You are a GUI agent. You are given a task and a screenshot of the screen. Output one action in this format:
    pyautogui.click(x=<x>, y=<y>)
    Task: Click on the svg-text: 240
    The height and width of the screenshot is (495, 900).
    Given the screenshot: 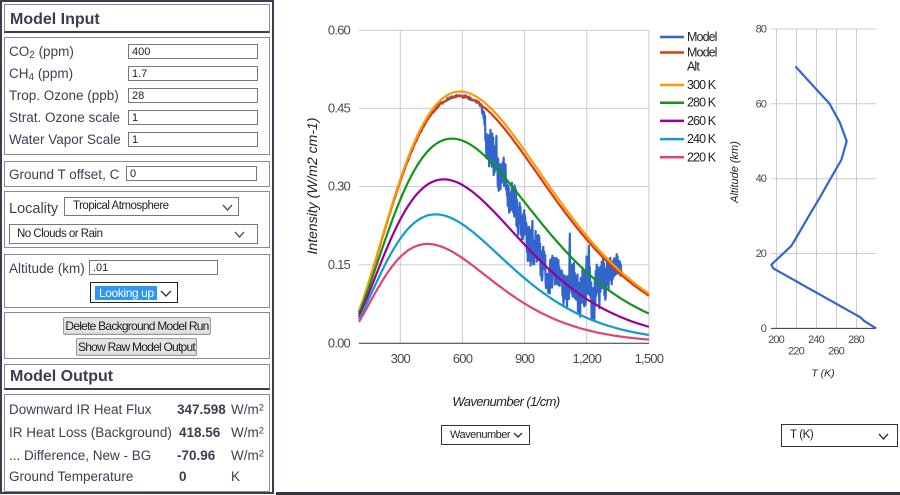 What is the action you would take?
    pyautogui.click(x=816, y=340)
    